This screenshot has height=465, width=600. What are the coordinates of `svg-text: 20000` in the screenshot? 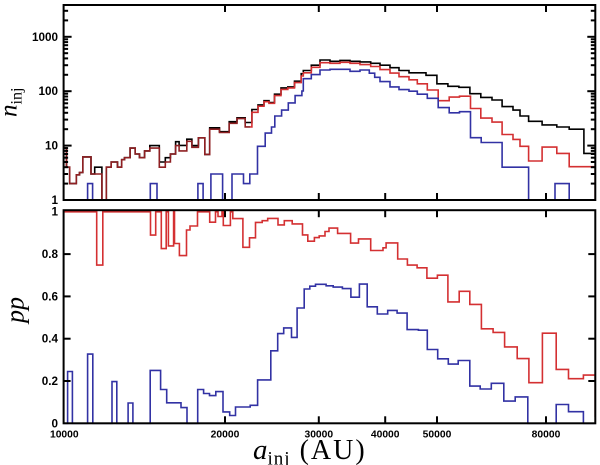 It's located at (225, 435).